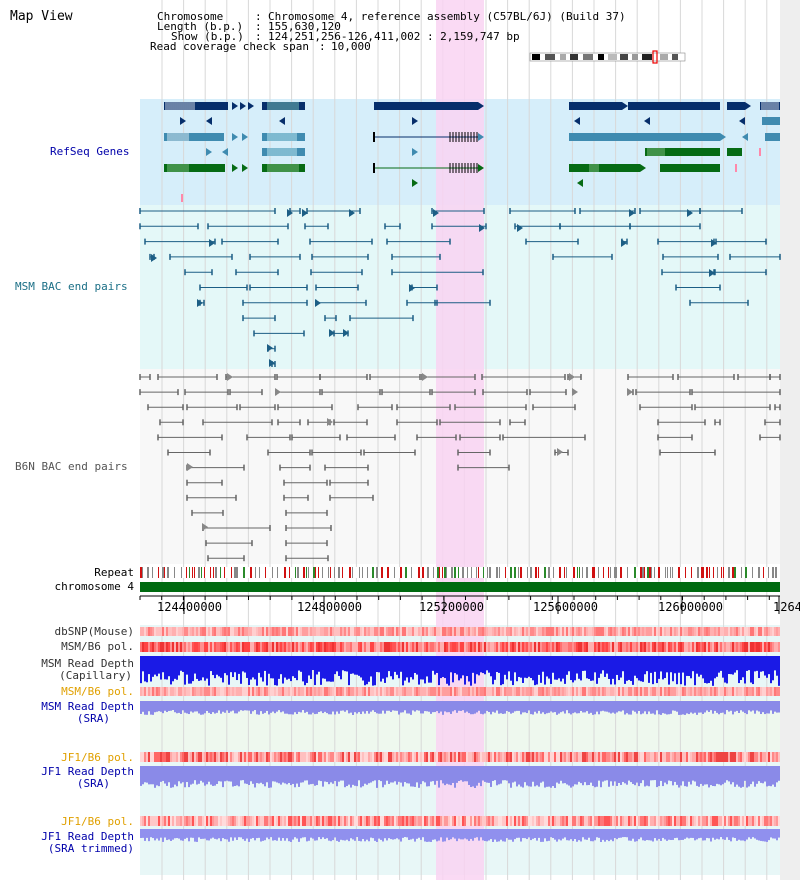 The height and width of the screenshot is (880, 800). Describe the element at coordinates (94, 631) in the screenshot. I see `track-label-dbsnp: dbSNP(Mouse)` at that location.